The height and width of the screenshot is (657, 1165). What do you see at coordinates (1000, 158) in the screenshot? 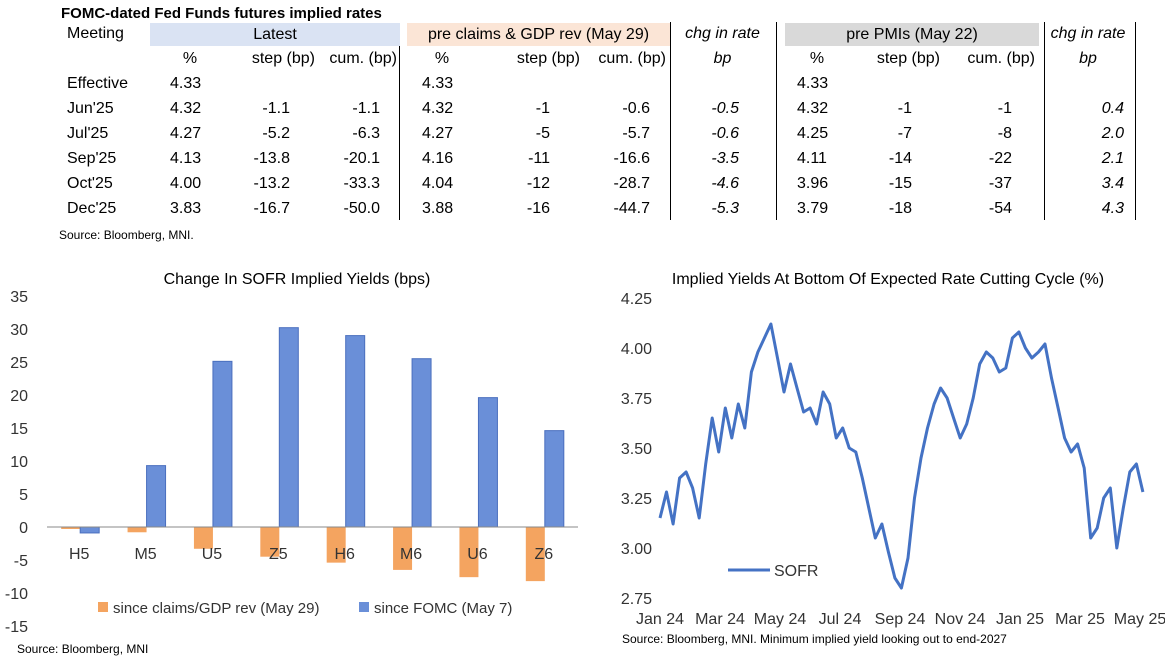
I see `pmi-cum-cell: -22` at bounding box center [1000, 158].